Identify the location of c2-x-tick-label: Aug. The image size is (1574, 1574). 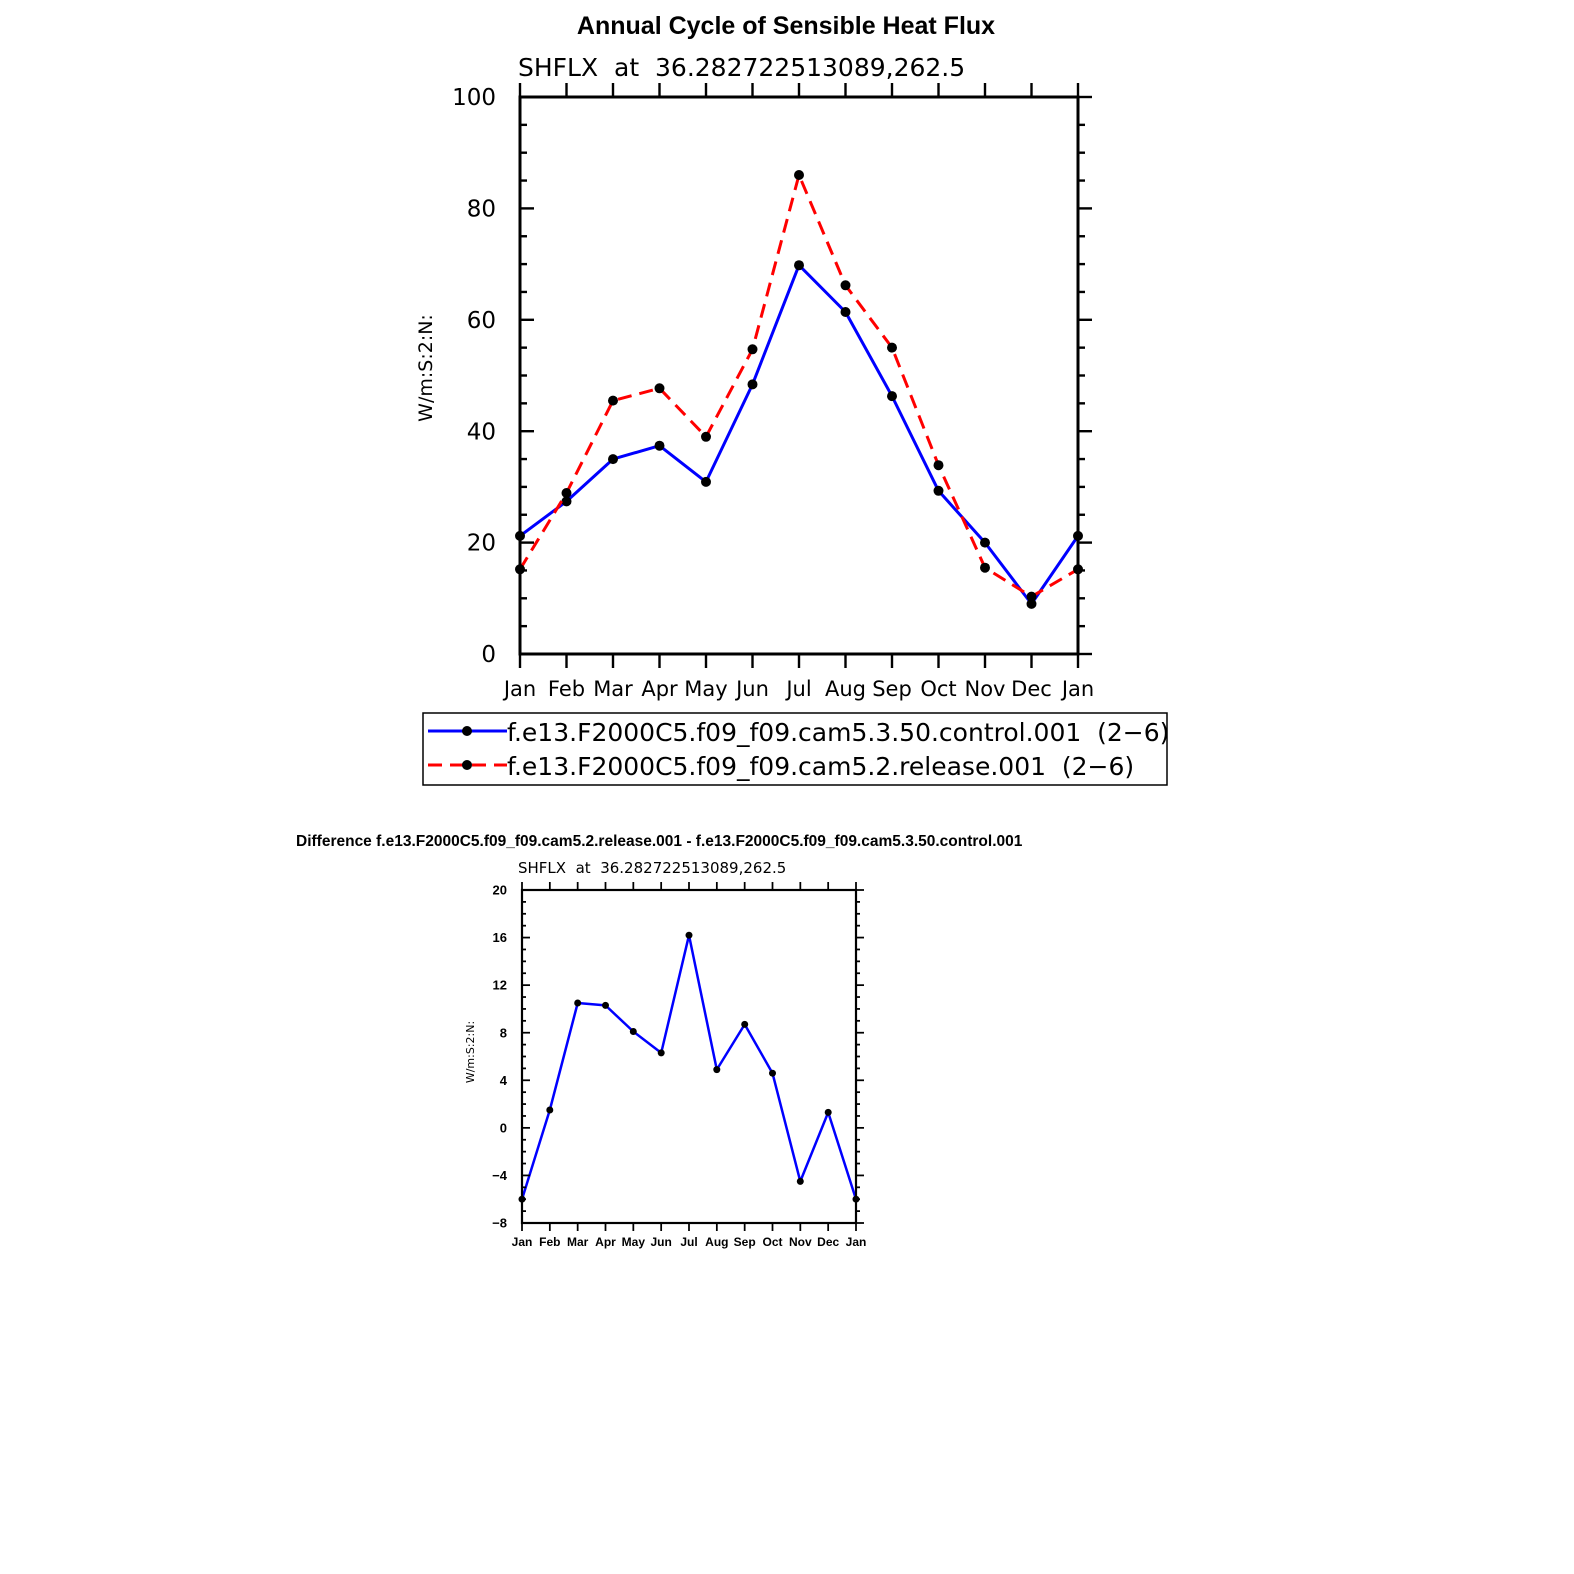
(716, 1242).